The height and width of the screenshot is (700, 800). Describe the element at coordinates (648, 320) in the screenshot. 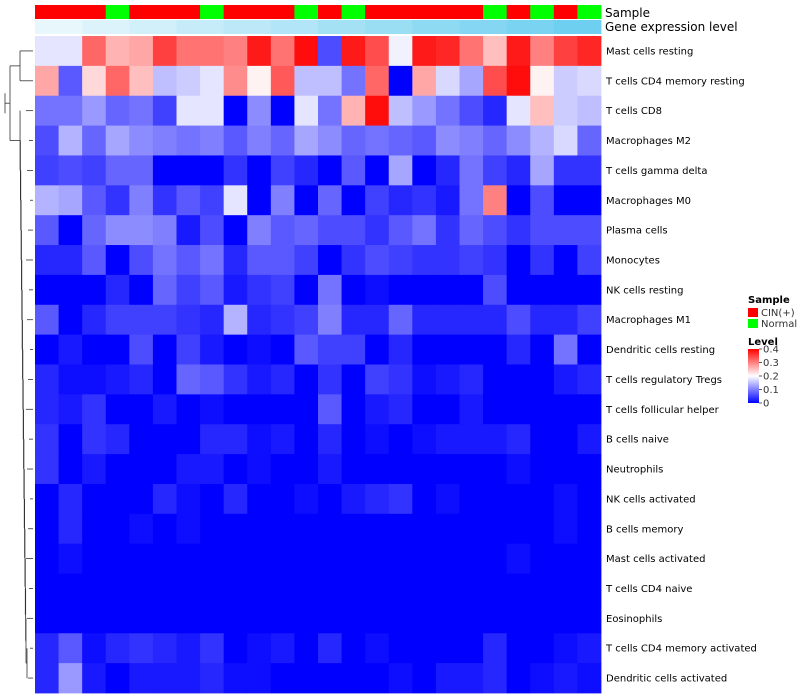

I see `row-label: Macrophages M1` at that location.